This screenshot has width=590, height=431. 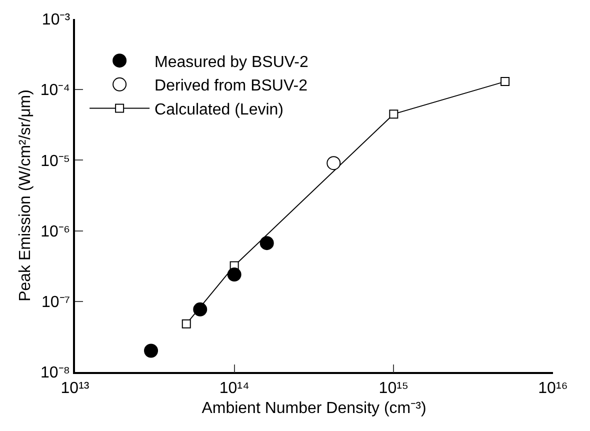 I want to click on y-tick-label: 10⁻⁵, so click(x=55, y=161).